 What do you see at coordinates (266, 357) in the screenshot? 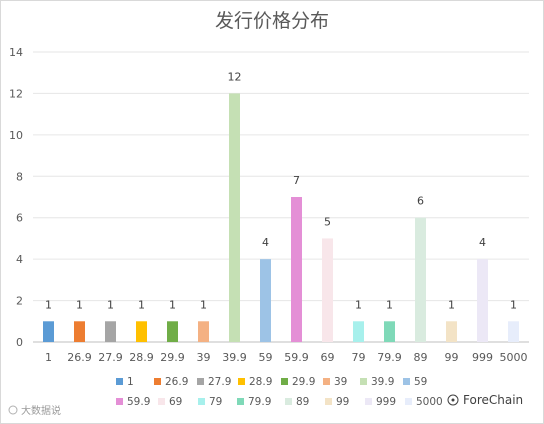
I see `x-tick-label: 59` at bounding box center [266, 357].